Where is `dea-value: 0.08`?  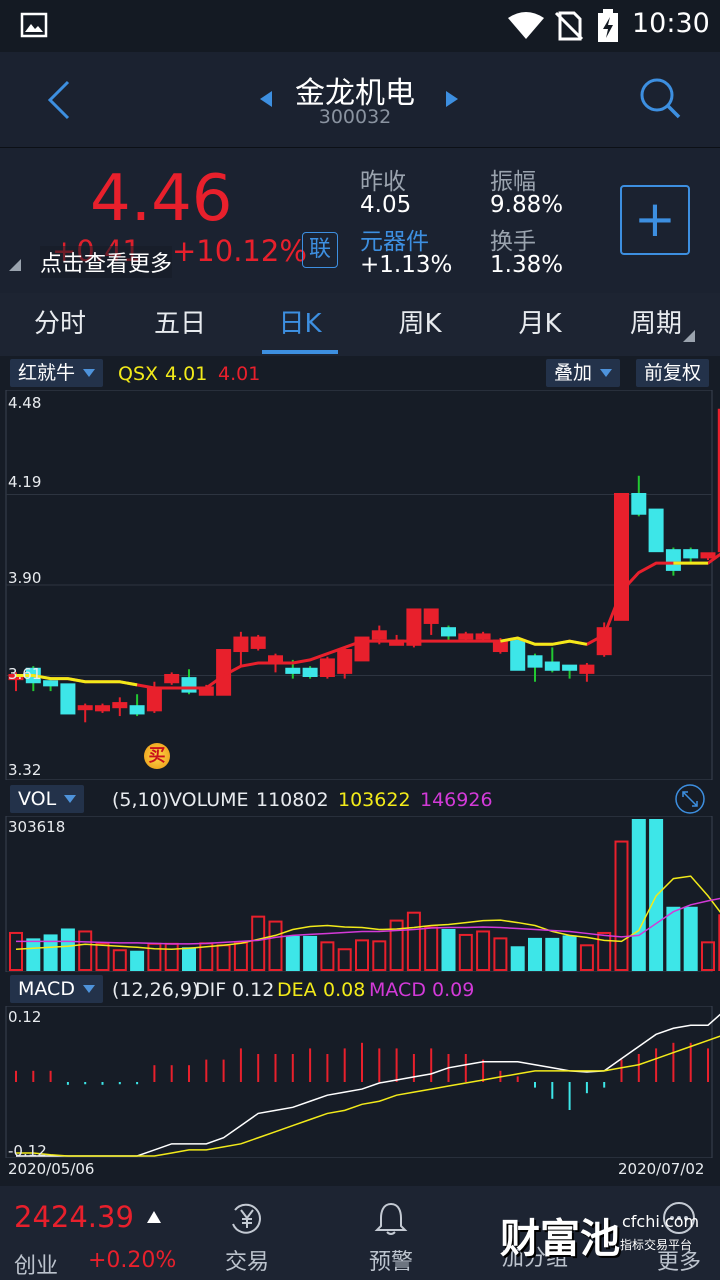 dea-value: 0.08 is located at coordinates (344, 990).